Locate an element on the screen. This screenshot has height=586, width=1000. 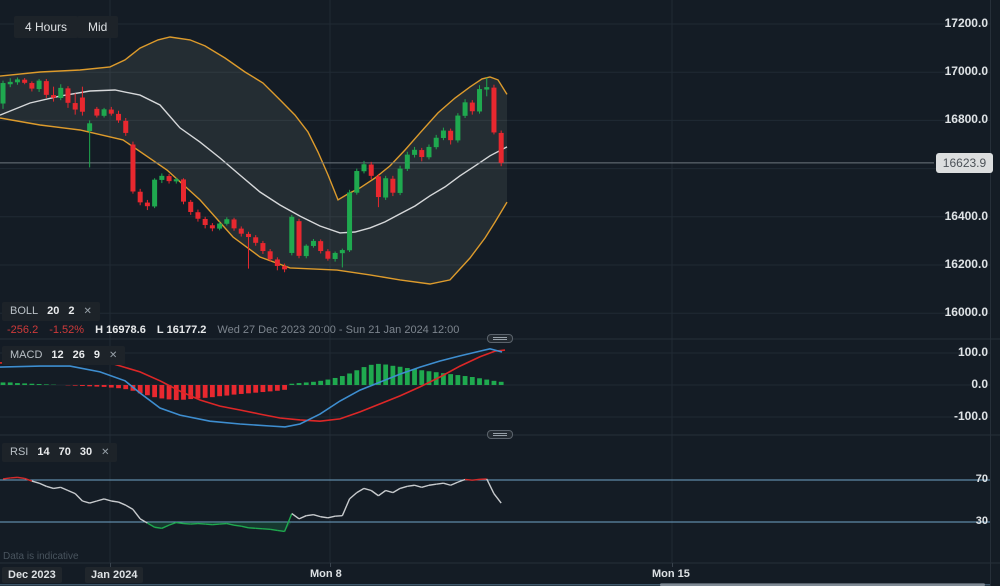
price-type-button: Mid is located at coordinates (98, 27).